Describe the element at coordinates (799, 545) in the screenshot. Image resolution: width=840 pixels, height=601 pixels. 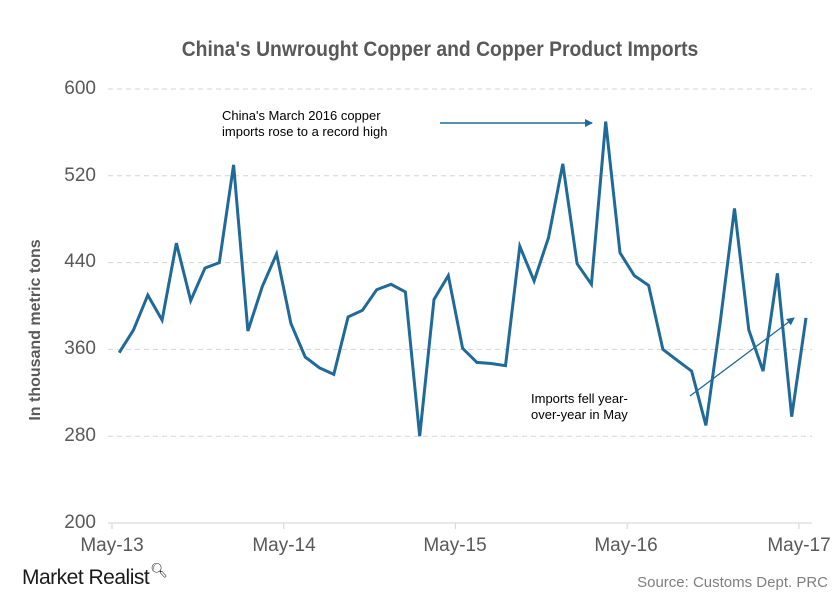
I see `x-tick-may-17: May-17` at that location.